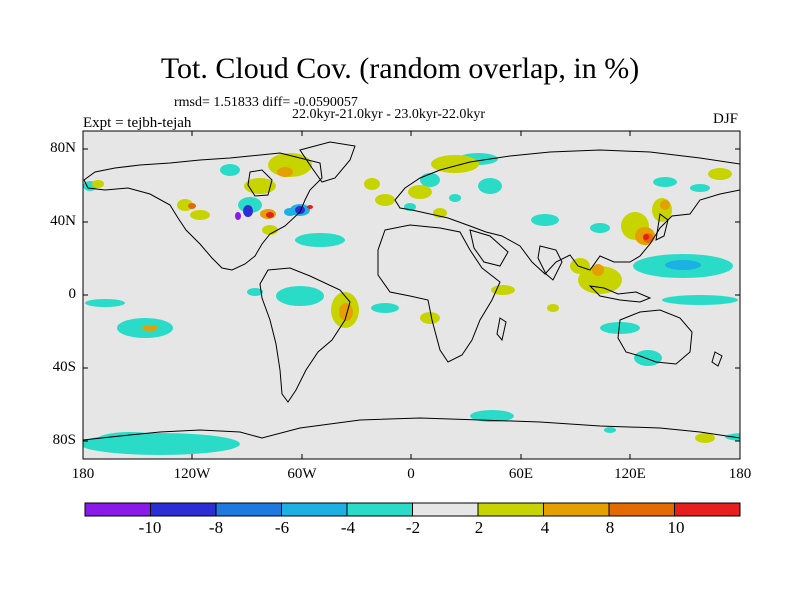 This screenshot has width=800, height=600. I want to click on lat-label: 40N, so click(63, 221).